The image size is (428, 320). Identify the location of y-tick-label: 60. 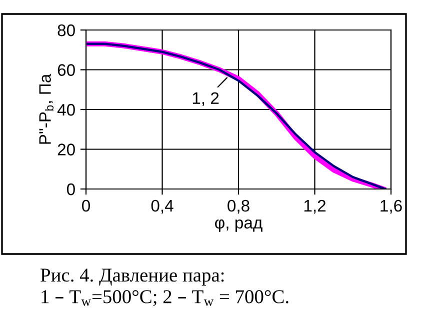
(66, 70).